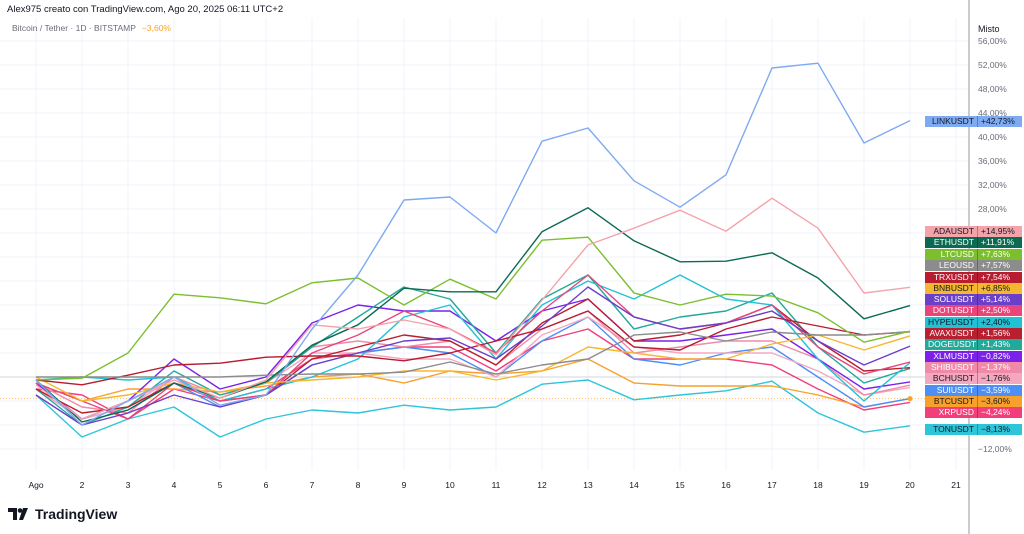 This screenshot has height=534, width=1024. I want to click on series-line-trxusdt, so click(473, 348).